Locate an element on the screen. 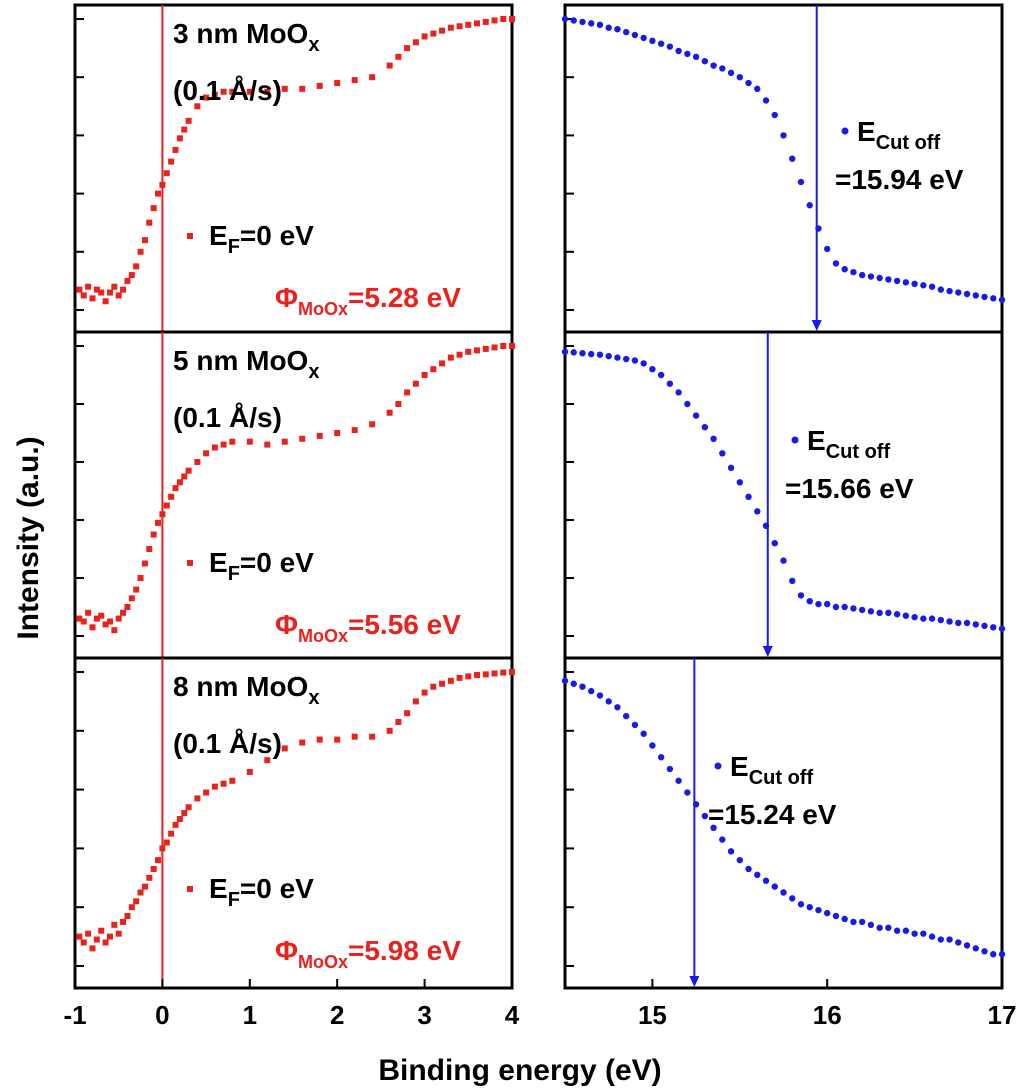 The image size is (1025, 1092). panel-right-3: ECut off =15.24 eV is located at coordinates (783, 823).